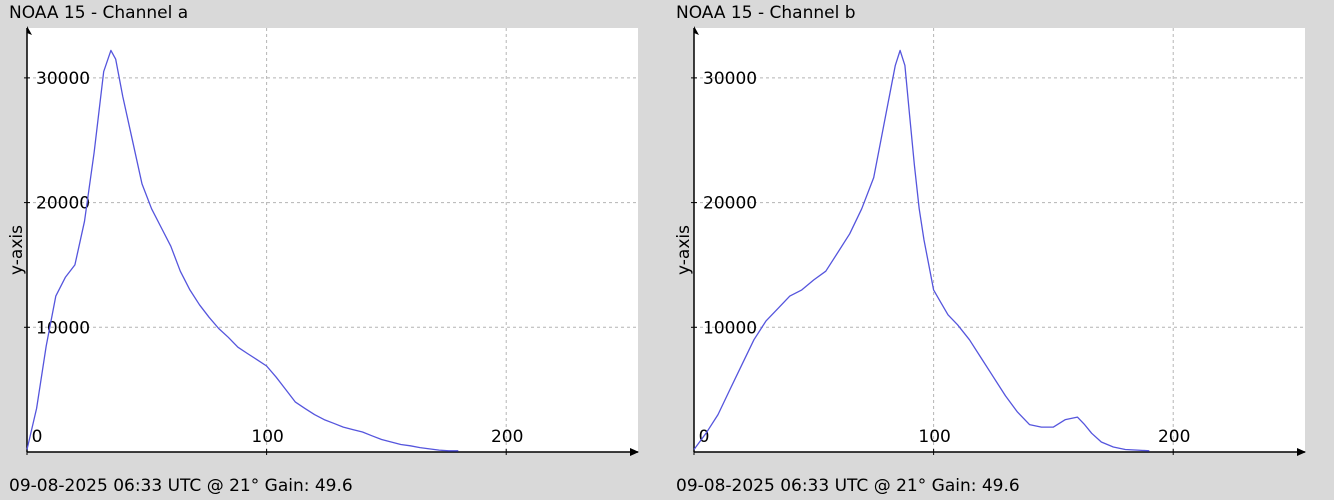 This screenshot has width=1334, height=500. I want to click on chart-title: NOAA 15 - Channel b, so click(766, 13).